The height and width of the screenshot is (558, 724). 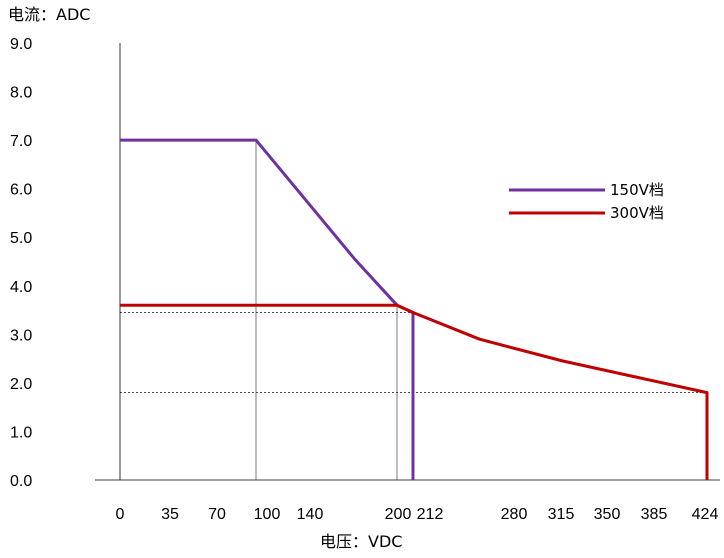 I want to click on y-tick-label: 4.0, so click(x=21, y=287).